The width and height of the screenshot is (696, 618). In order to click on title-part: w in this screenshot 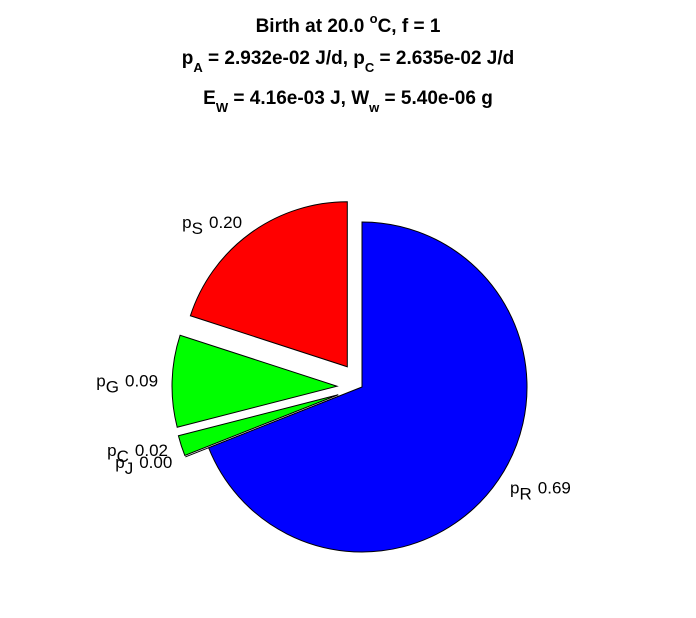, I will do `click(374, 107)`.